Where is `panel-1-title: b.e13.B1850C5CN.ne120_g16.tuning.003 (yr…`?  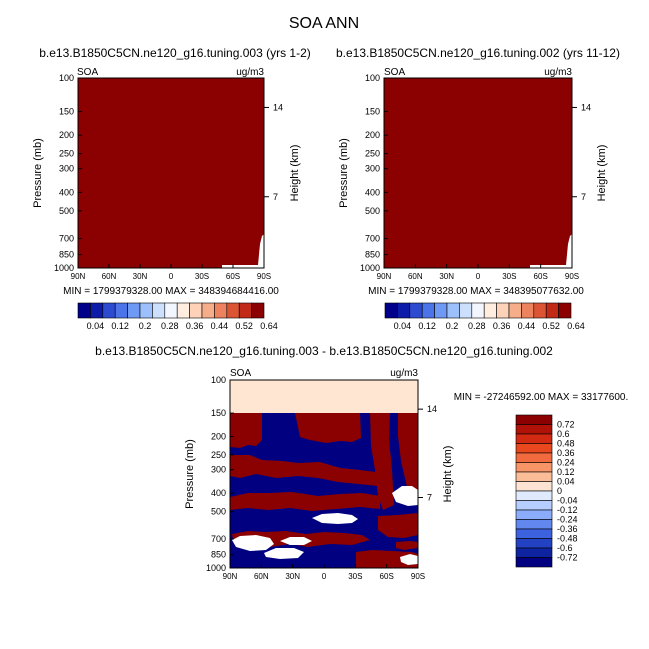 panel-1-title: b.e13.B1850C5CN.ne120_g16.tuning.003 (yr… is located at coordinates (175, 53).